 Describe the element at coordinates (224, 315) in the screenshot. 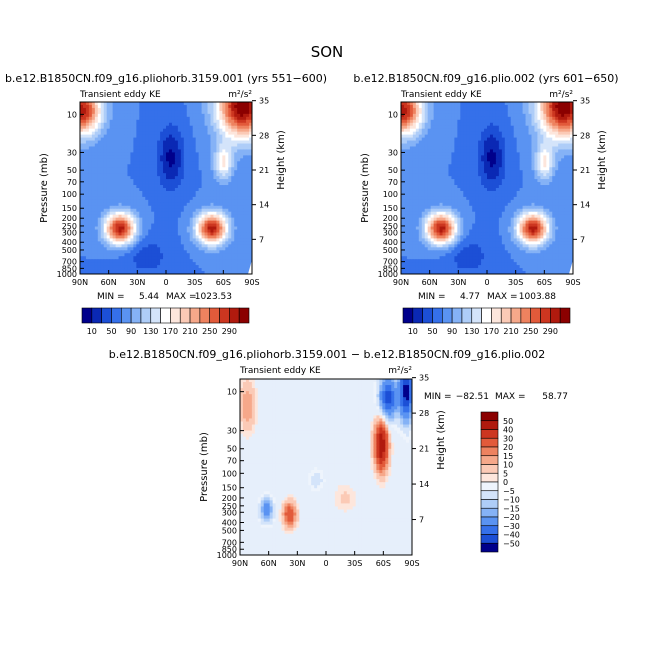

I see `colorbar-swatch` at that location.